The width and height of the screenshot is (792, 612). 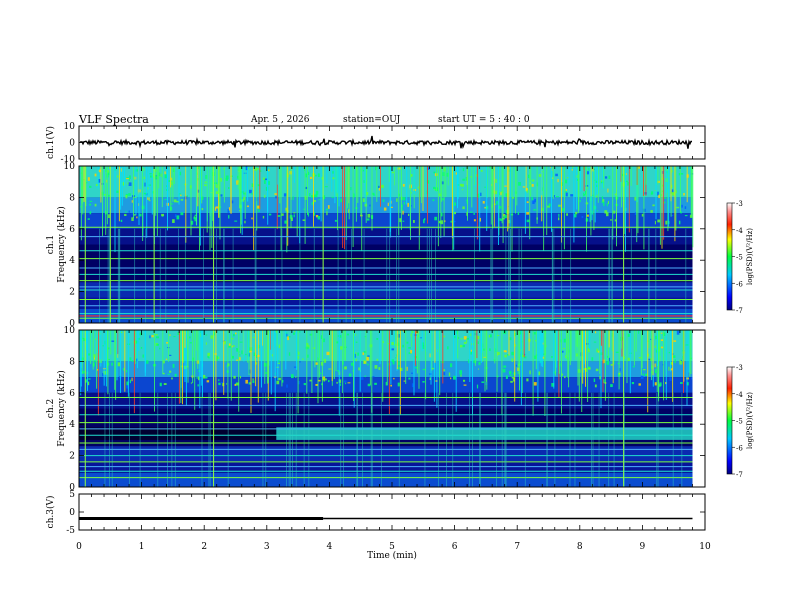 I want to click on x-tick-label: 9, so click(x=643, y=547).